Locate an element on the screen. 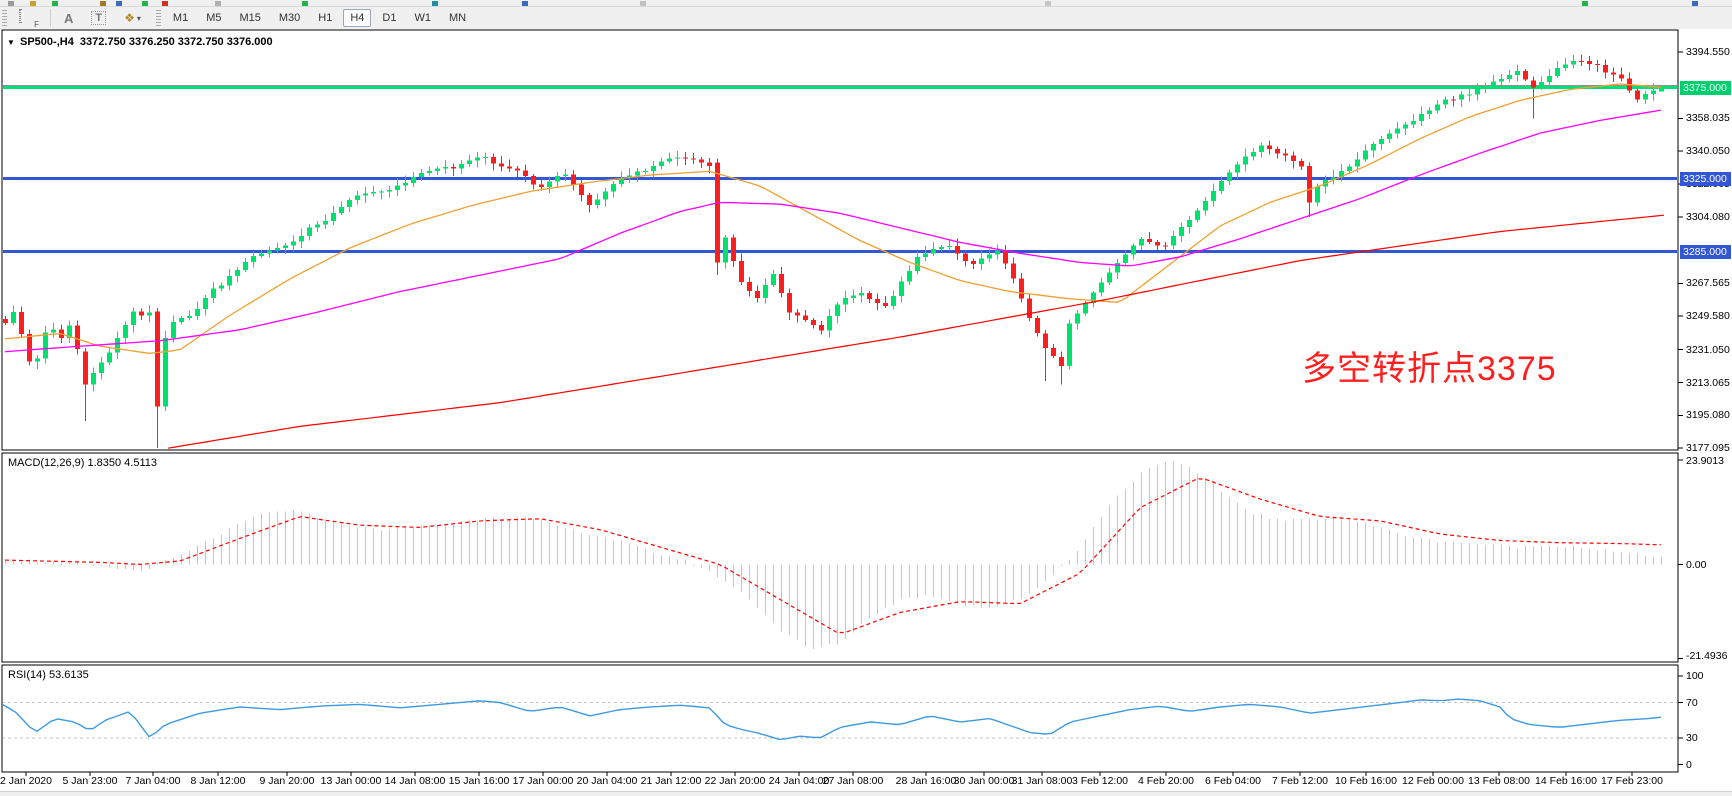 The image size is (1732, 796). time-axis-label: 17 Feb 23:00 is located at coordinates (1632, 781).